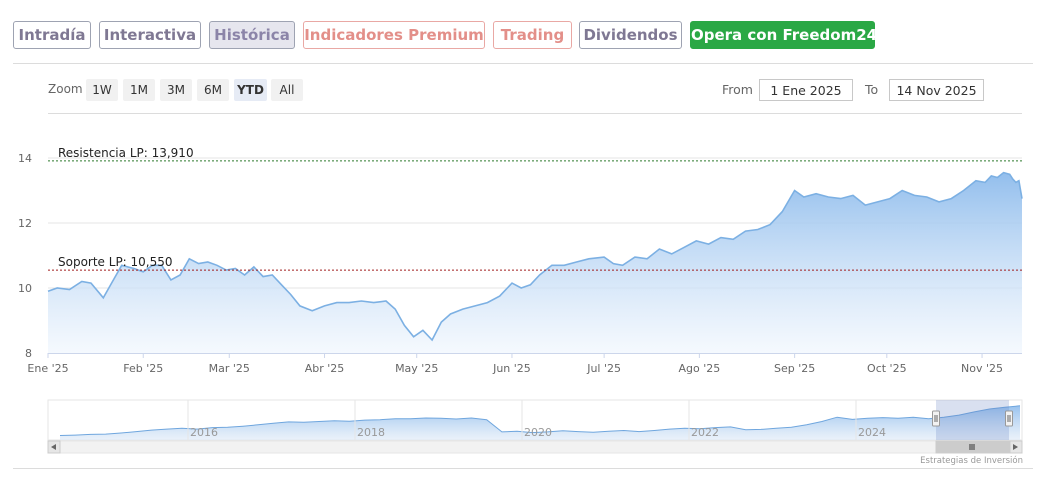  I want to click on scrollbar-track, so click(535, 447).